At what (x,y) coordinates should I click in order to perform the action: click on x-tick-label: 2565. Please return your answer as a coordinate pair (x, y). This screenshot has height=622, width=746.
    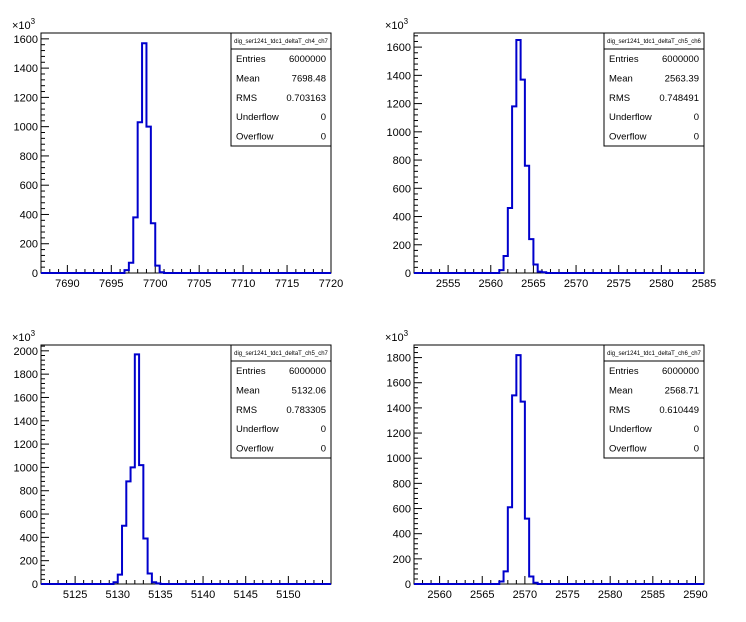
    Looking at the image, I should click on (533, 284).